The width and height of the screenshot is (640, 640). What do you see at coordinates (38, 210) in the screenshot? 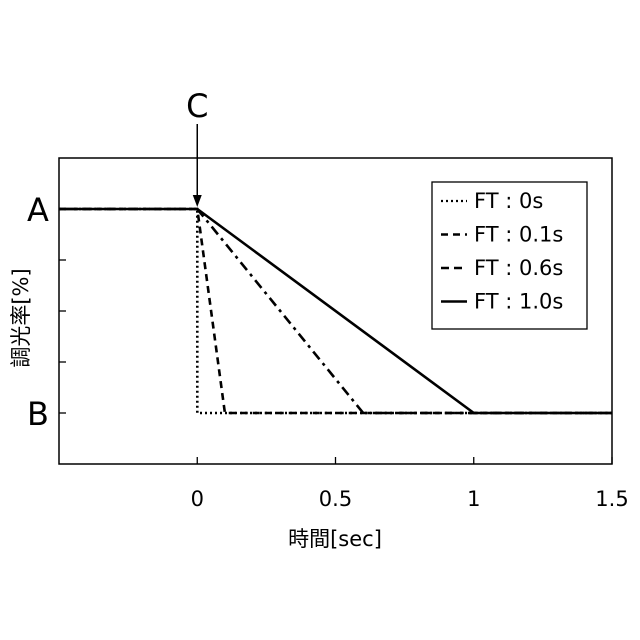
I see `y-level-label-a: A` at bounding box center [38, 210].